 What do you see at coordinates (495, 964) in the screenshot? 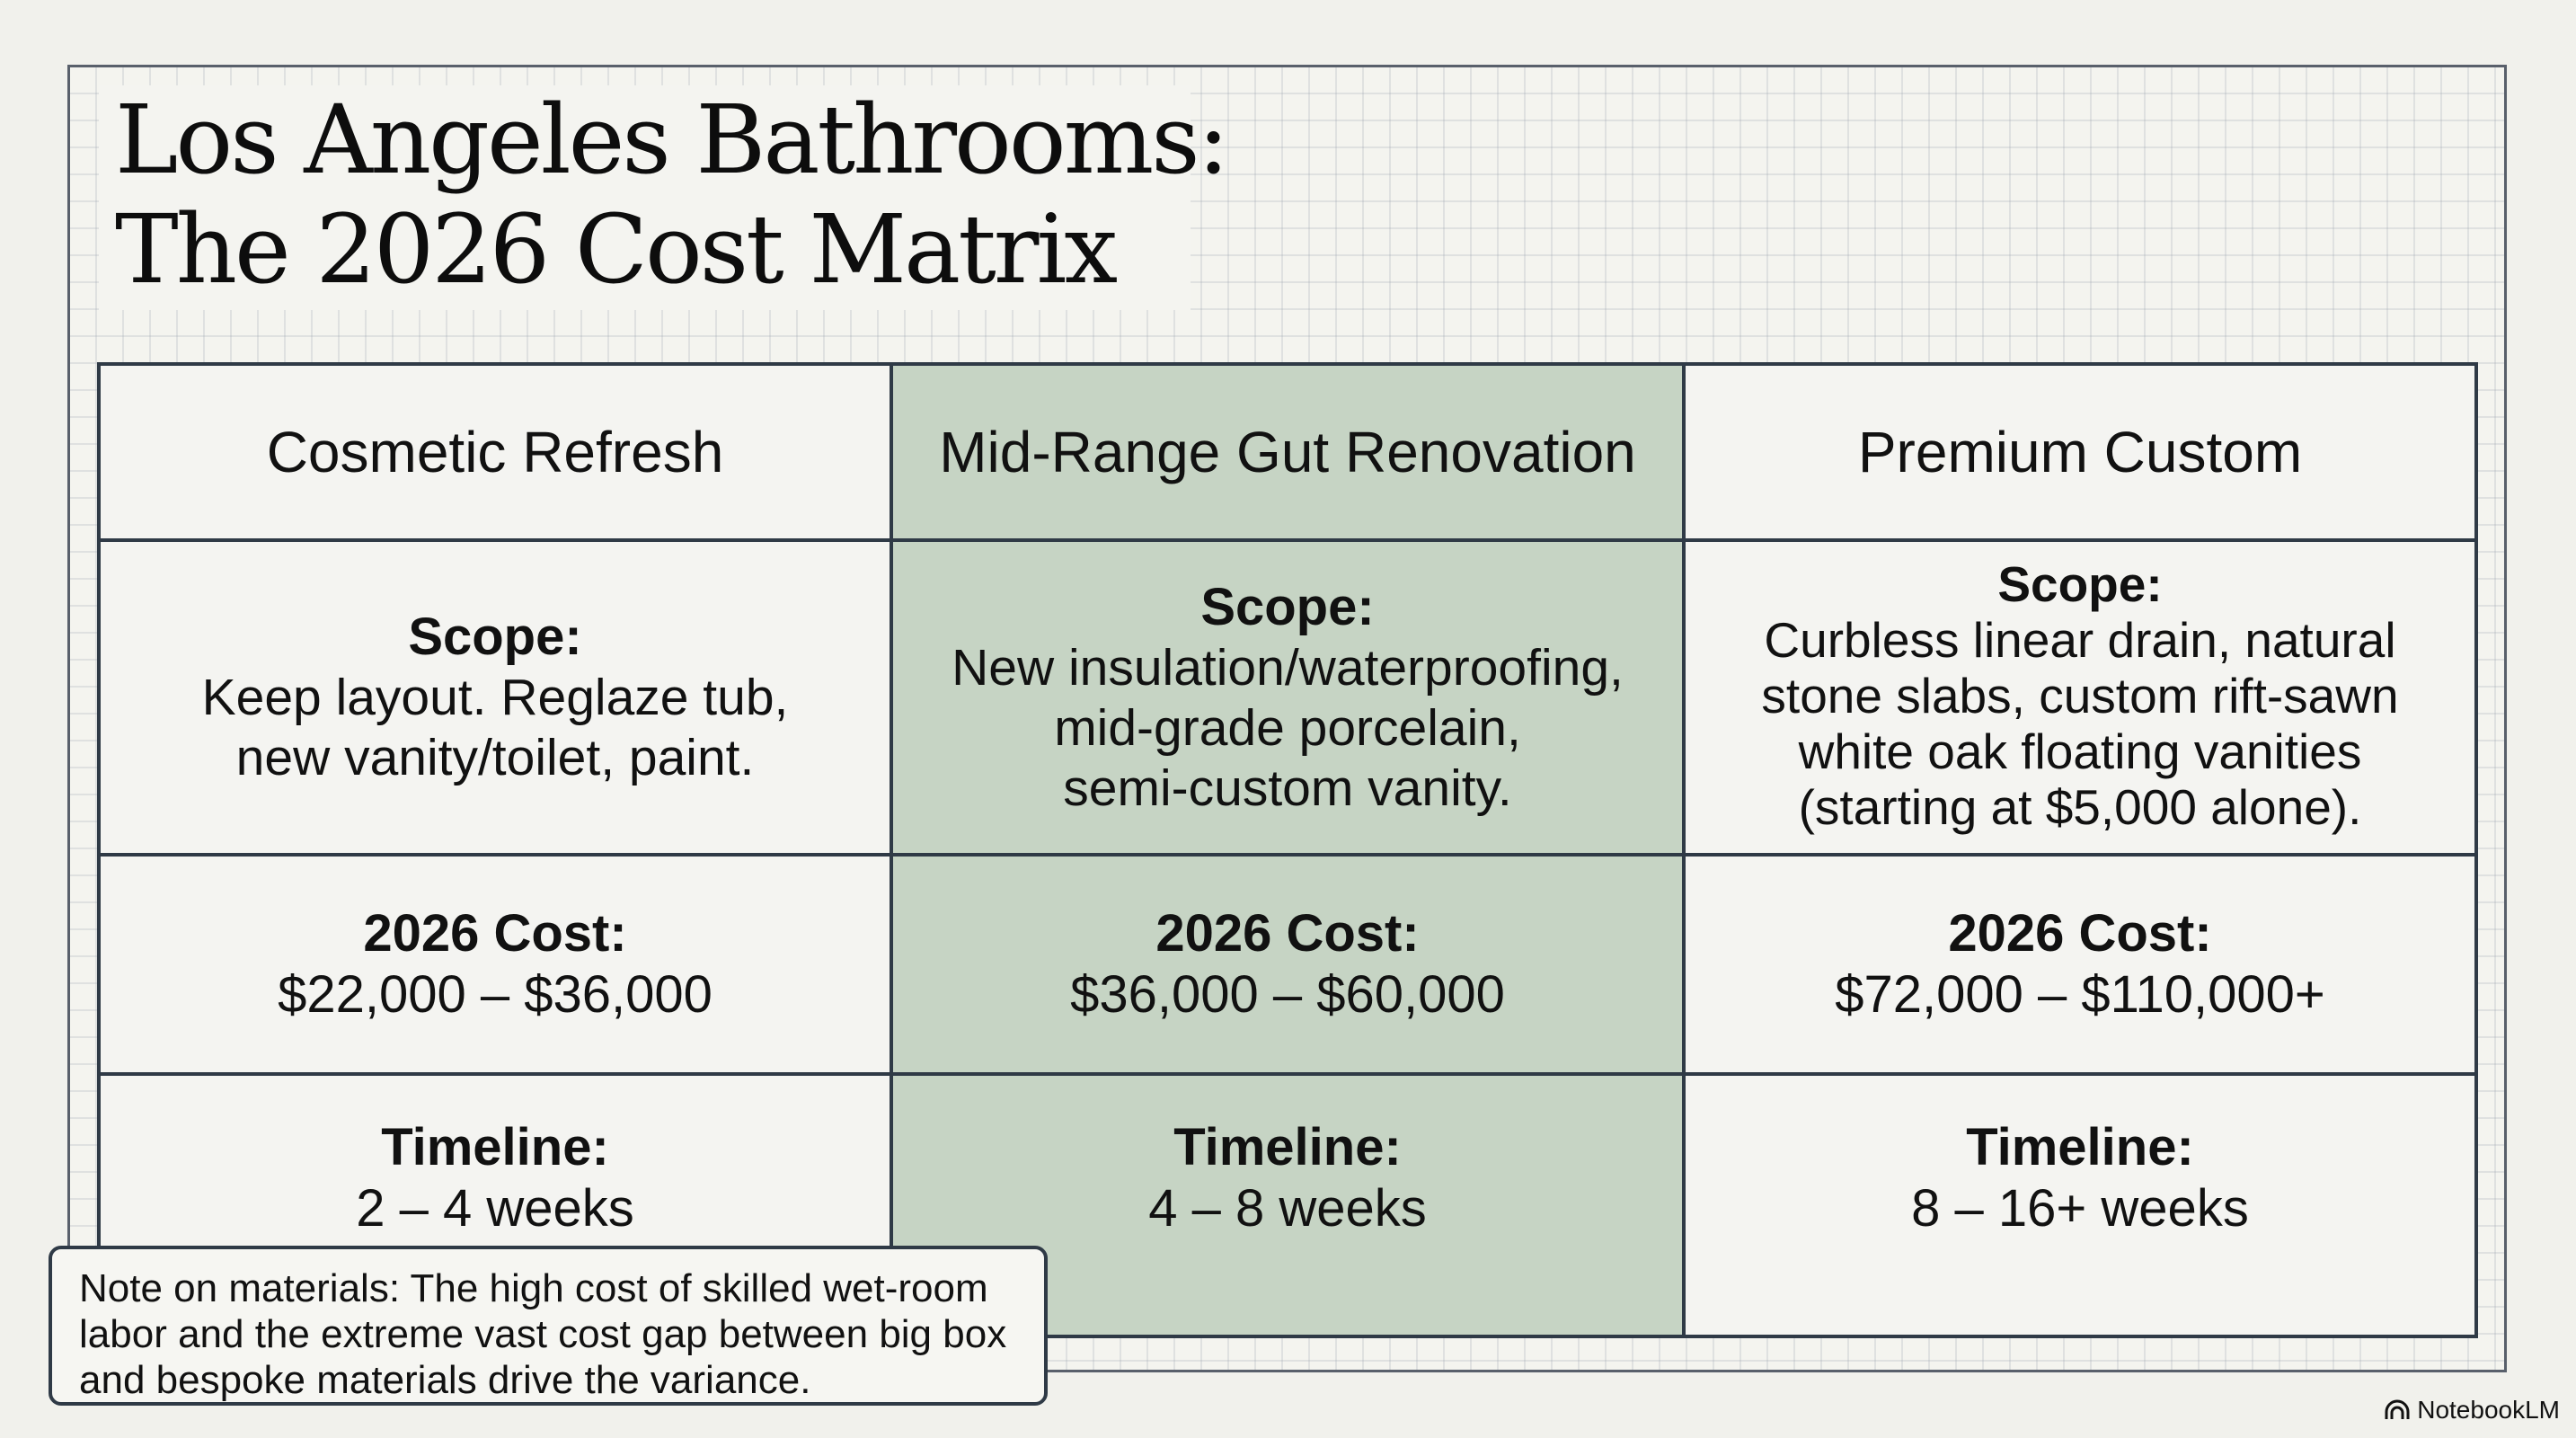
I see `cost-cell-cosmetic: 2026 Cost: $22,000 – $36,000` at bounding box center [495, 964].